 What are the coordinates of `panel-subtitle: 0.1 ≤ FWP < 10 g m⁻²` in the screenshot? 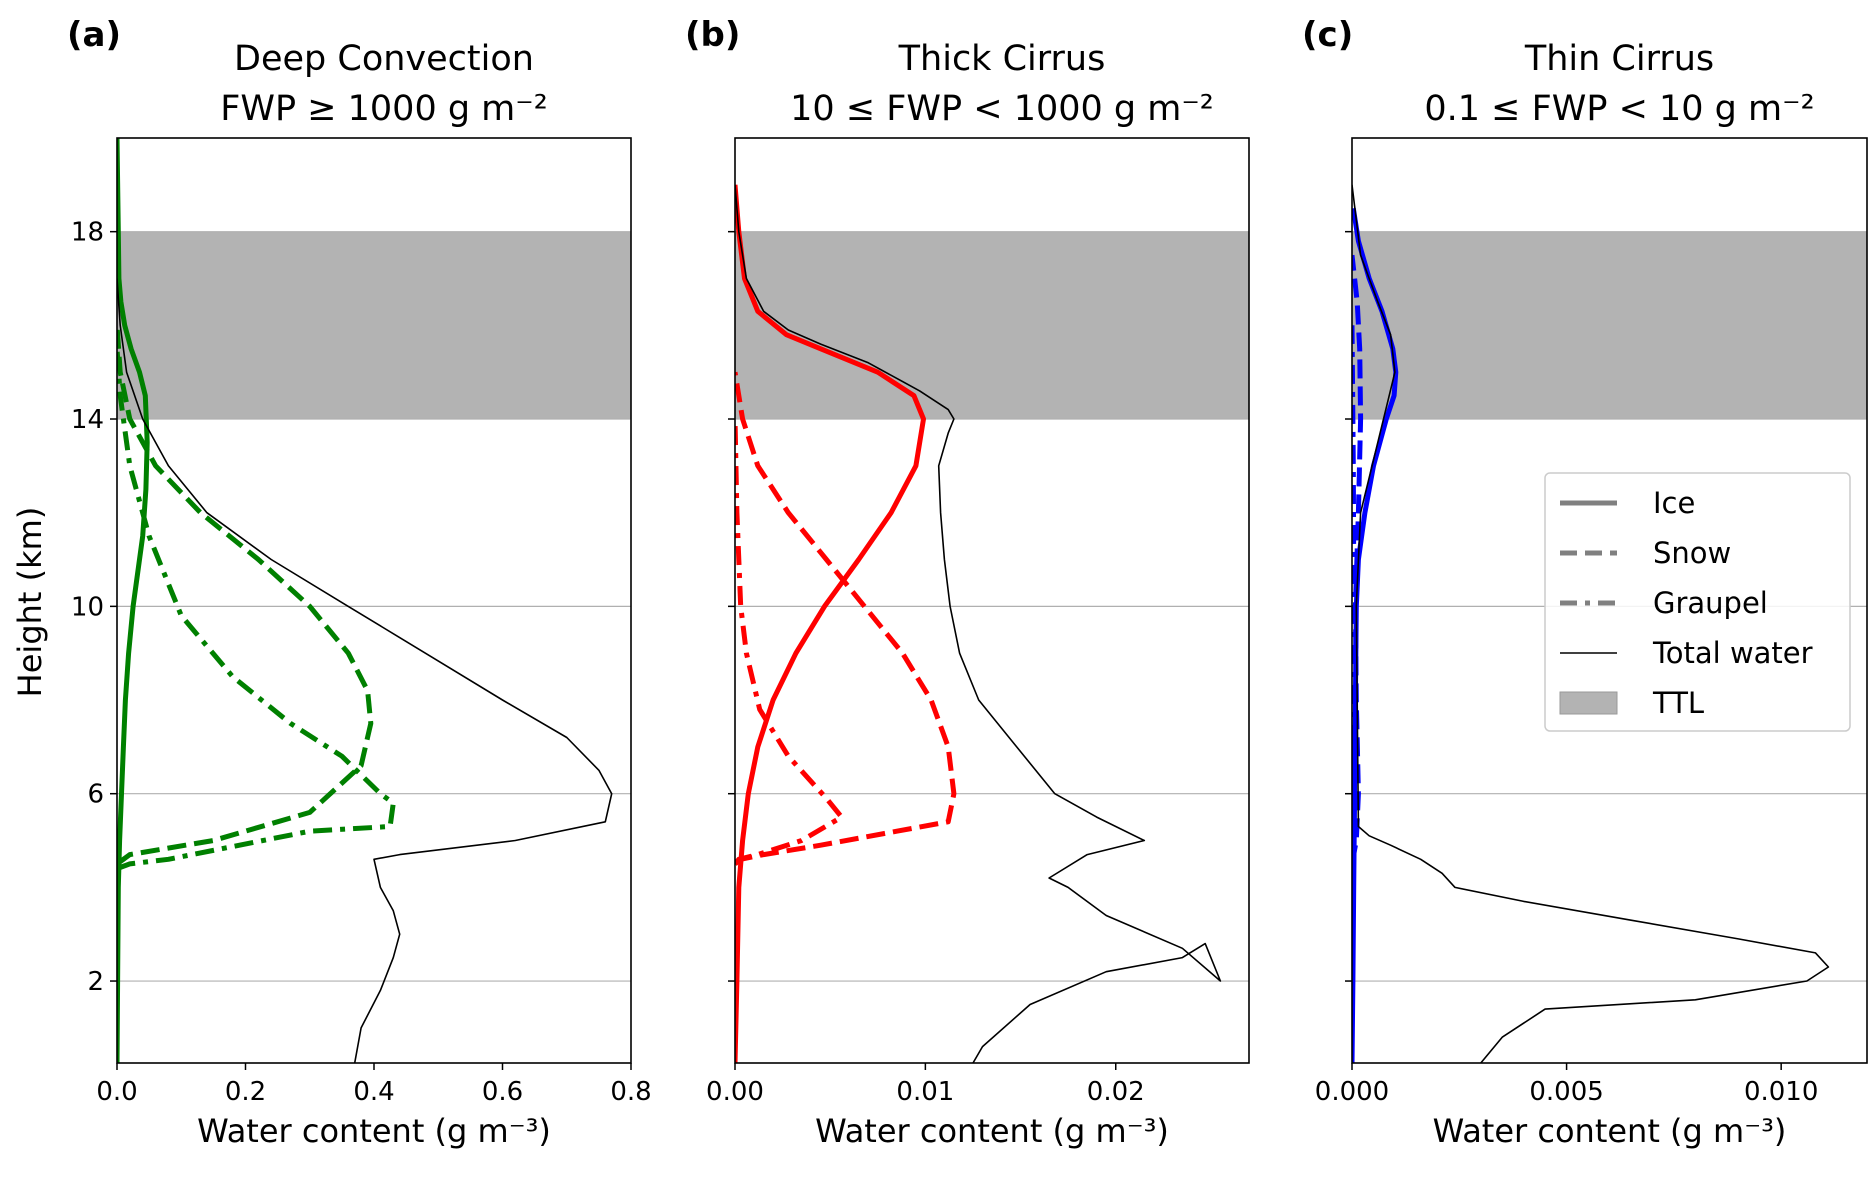 It's located at (1619, 109).